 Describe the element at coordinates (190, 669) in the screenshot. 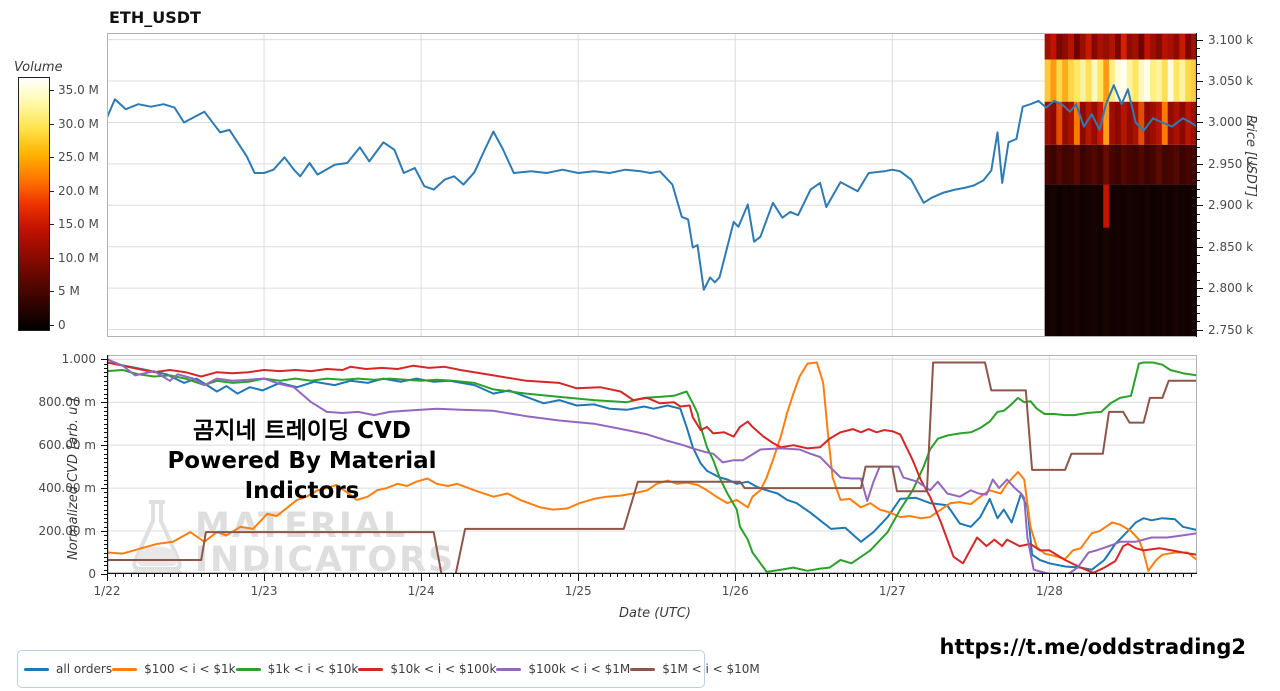

I see `legend-item-label: $100 < i < $1k` at that location.